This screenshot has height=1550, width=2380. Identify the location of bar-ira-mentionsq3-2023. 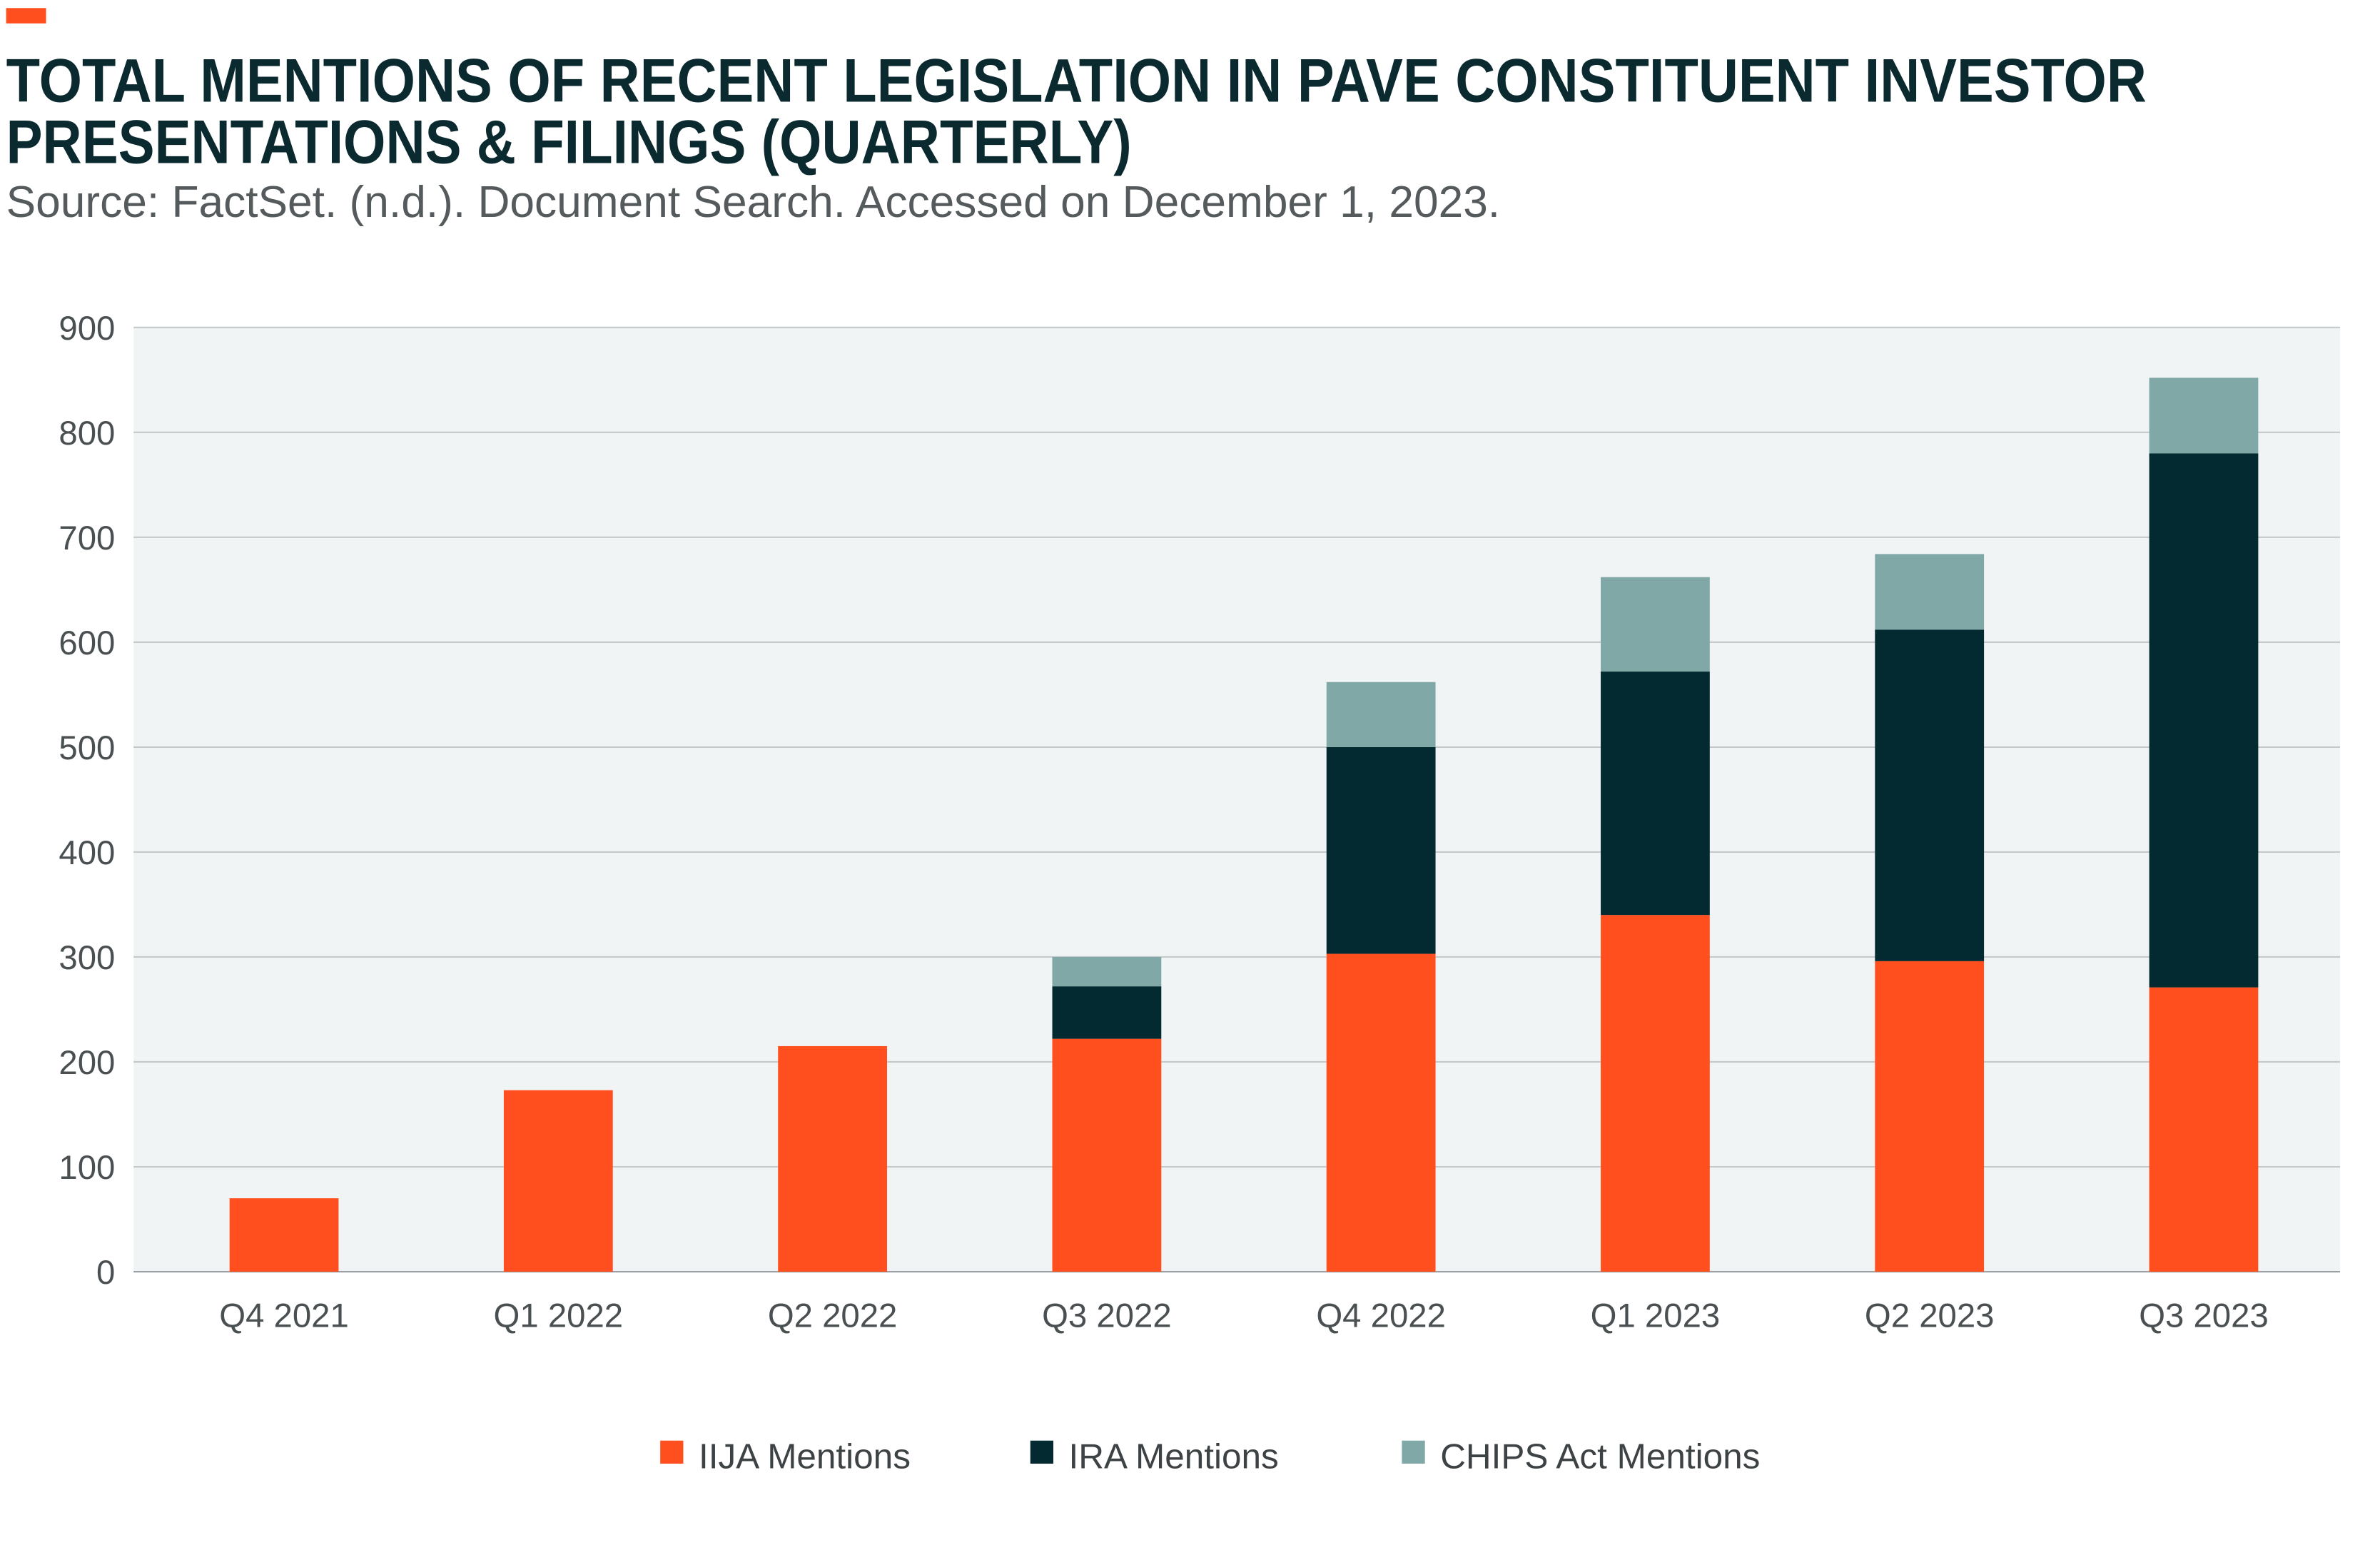
(2204, 720).